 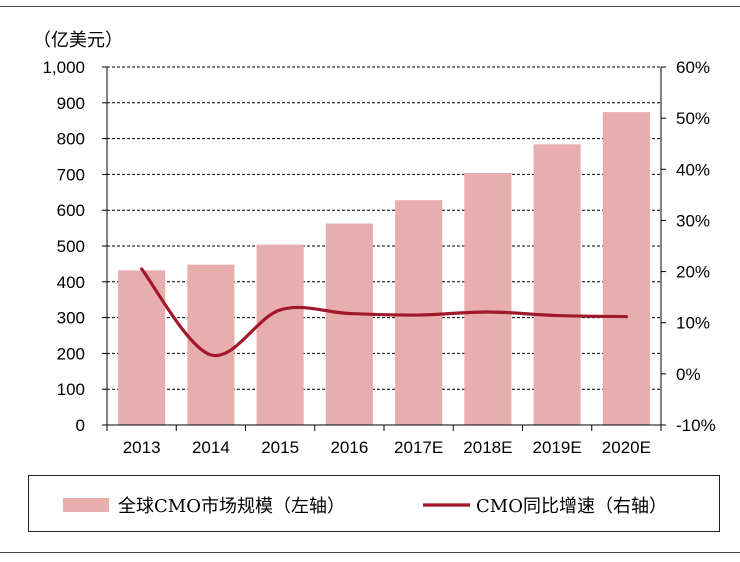 What do you see at coordinates (71, 210) in the screenshot?
I see `left-tick-label: 600` at bounding box center [71, 210].